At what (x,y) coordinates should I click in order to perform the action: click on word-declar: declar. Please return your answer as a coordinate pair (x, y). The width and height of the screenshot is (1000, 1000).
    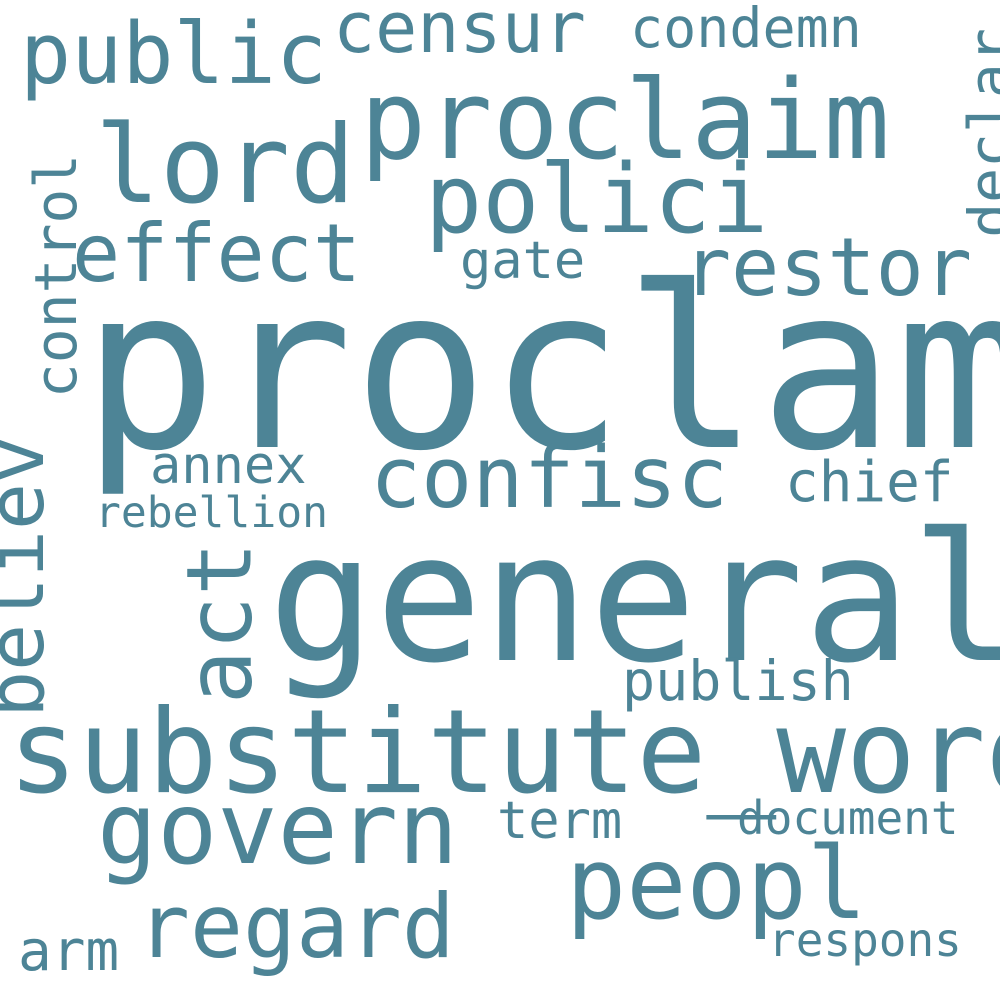
    Looking at the image, I should click on (977, 133).